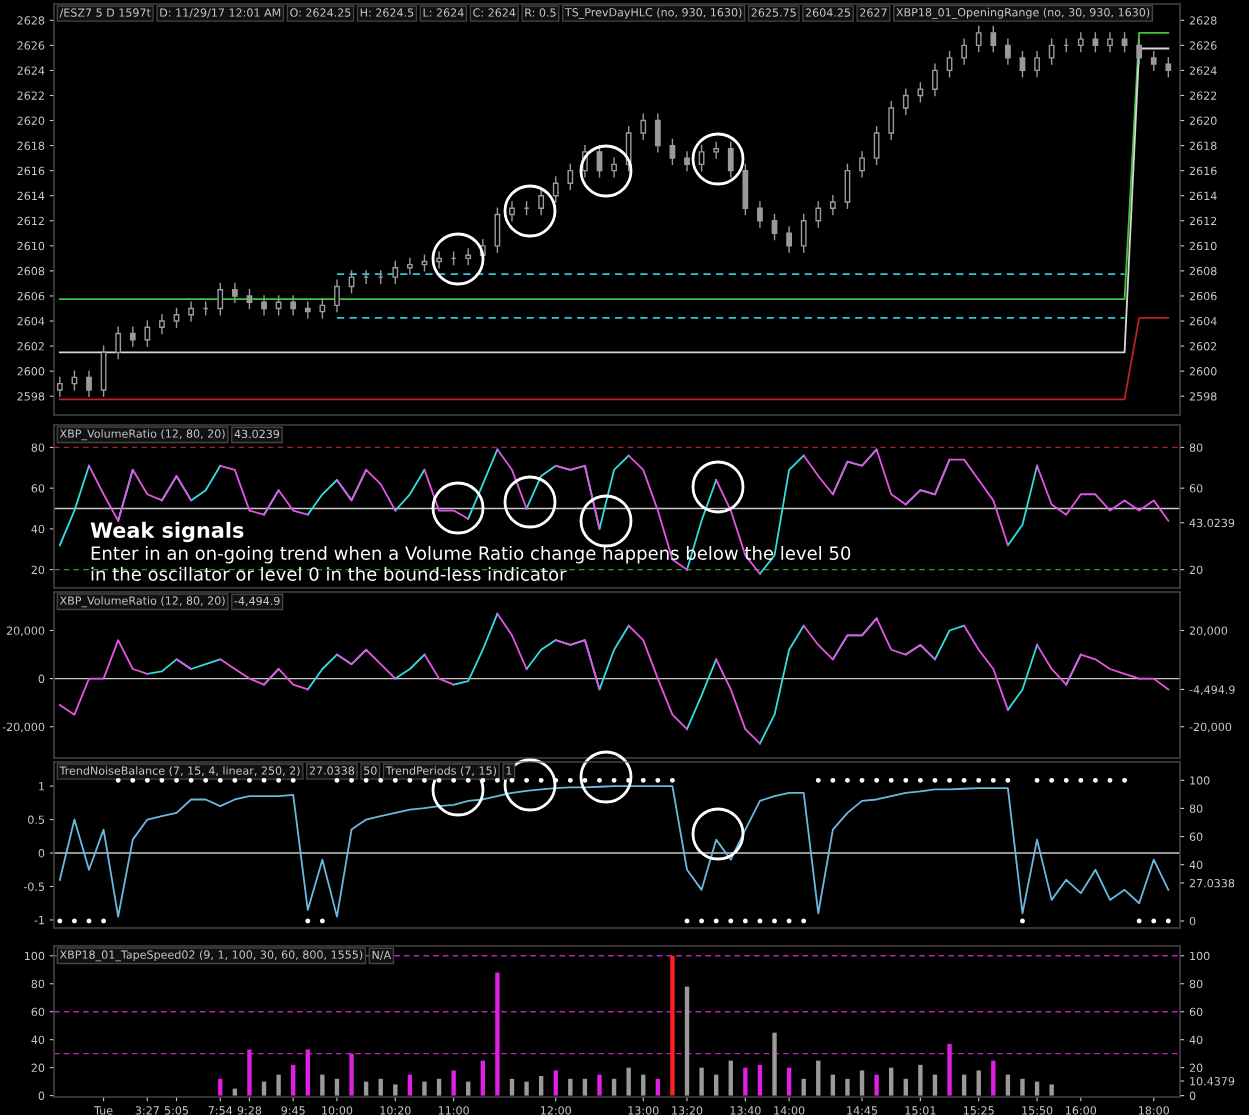 Image resolution: width=1249 pixels, height=1115 pixels. What do you see at coordinates (920, 1110) in the screenshot?
I see `x-tick-label: 15:01` at bounding box center [920, 1110].